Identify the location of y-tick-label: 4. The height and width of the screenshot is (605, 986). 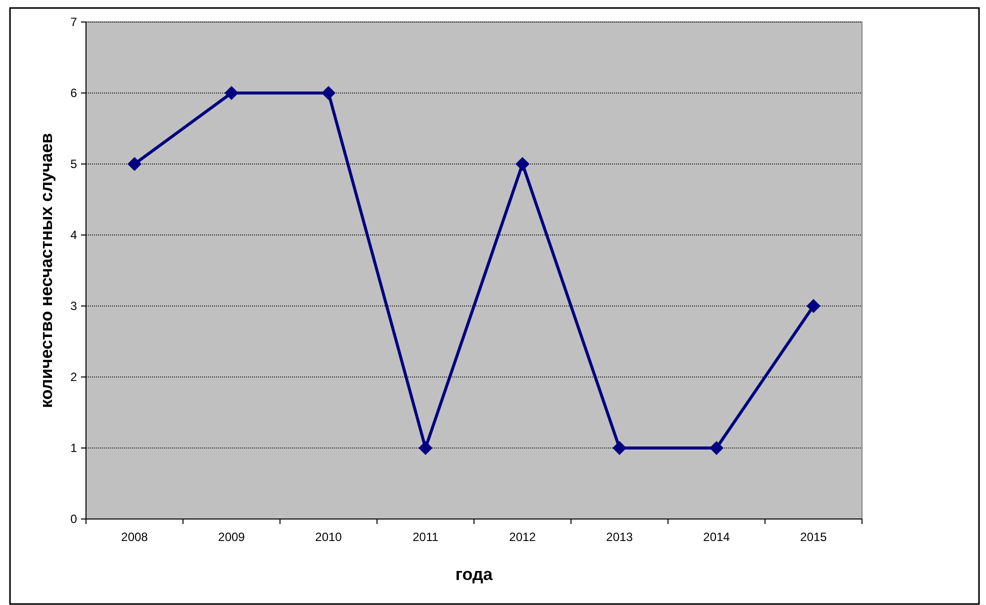
(74, 235).